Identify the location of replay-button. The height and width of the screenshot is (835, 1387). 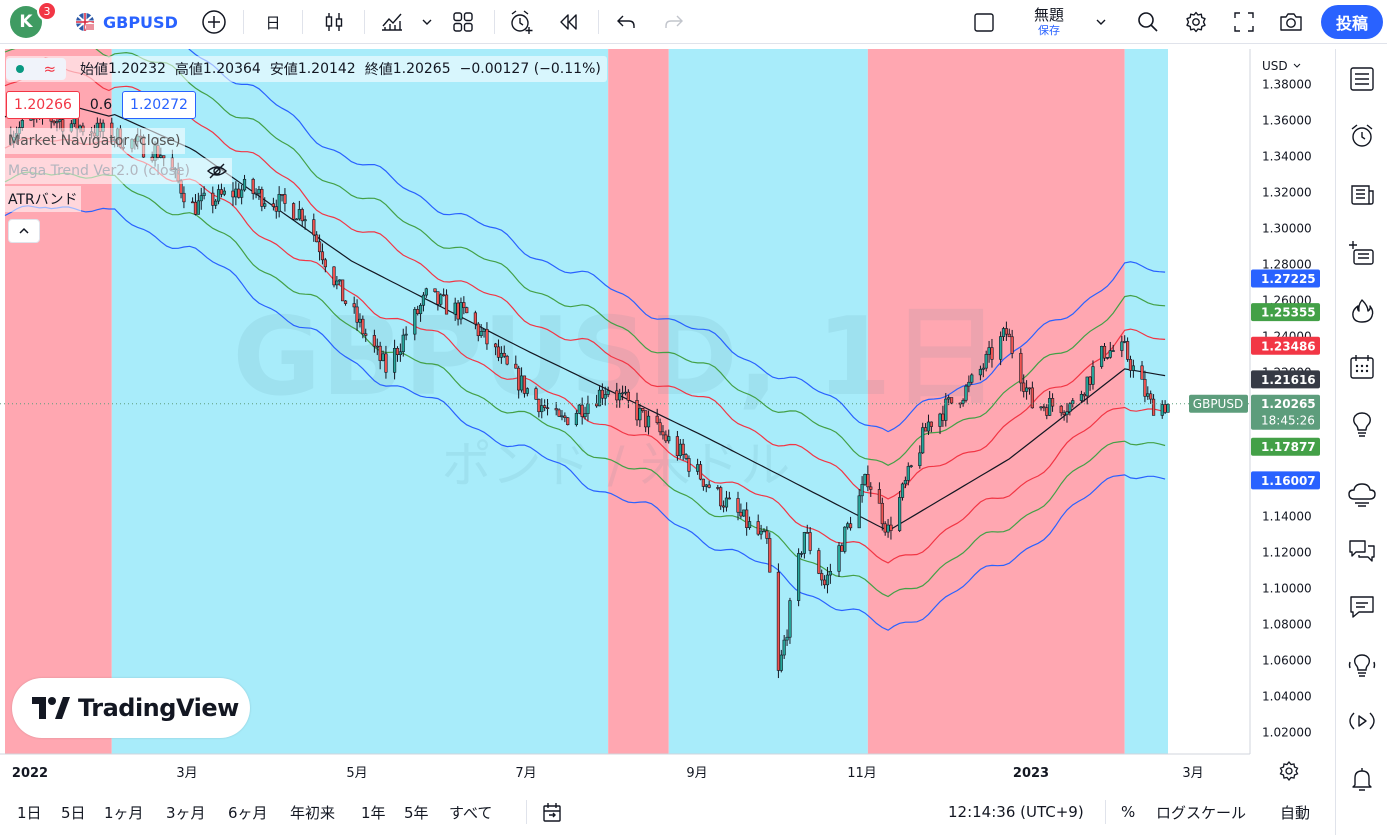
(568, 22).